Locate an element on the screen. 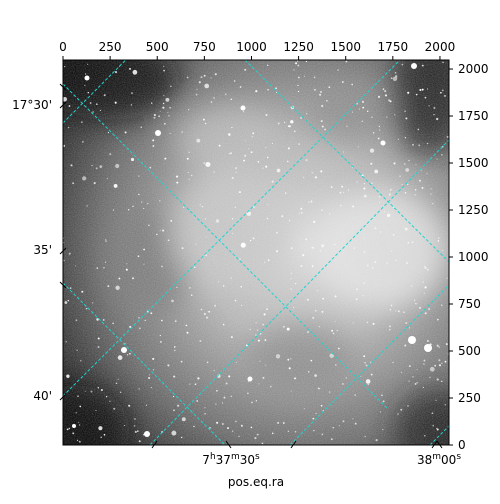 Image resolution: width=500 pixels, height=504 pixels. ra-axis: 7h37m30s 38m00s pos.eq.ra is located at coordinates (306, 464).